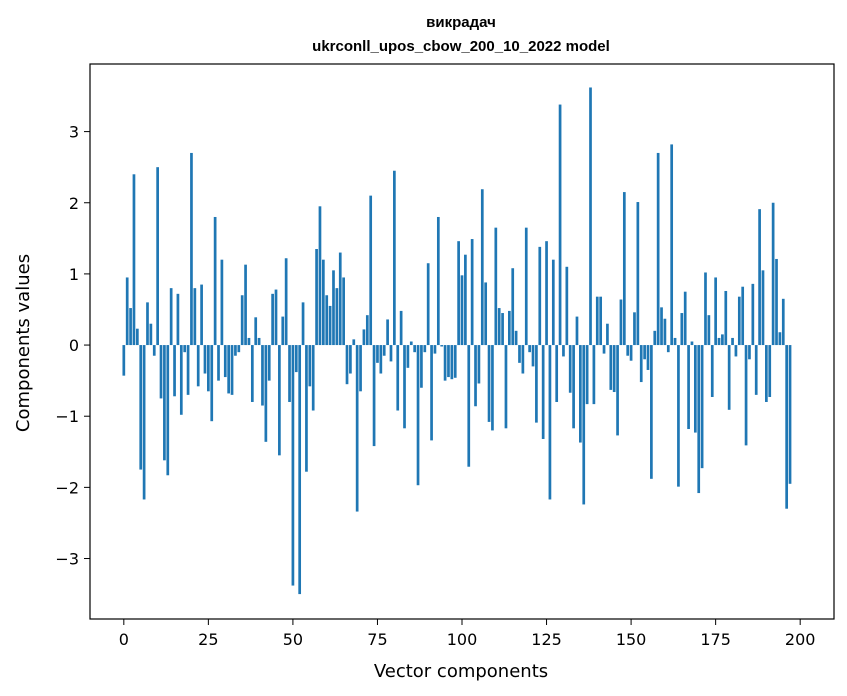 This screenshot has height=696, width=847. What do you see at coordinates (800, 639) in the screenshot?
I see `x-tick-label: 200` at bounding box center [800, 639].